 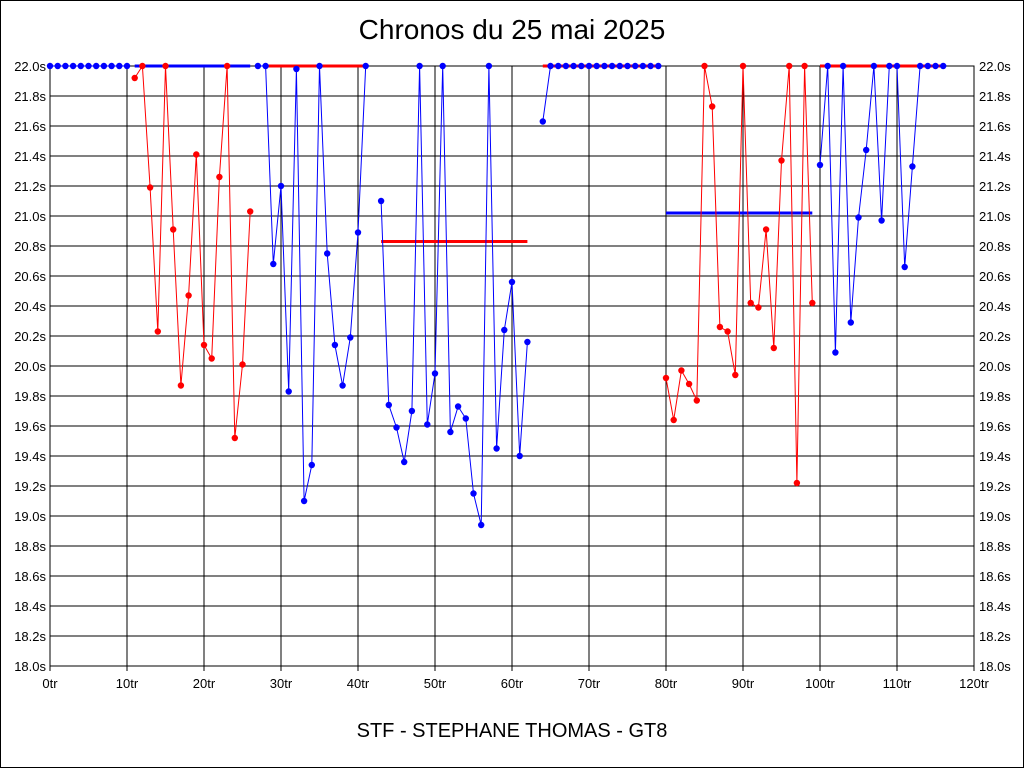 What do you see at coordinates (589, 683) in the screenshot?
I see `x-tick-label: 70tr` at bounding box center [589, 683].